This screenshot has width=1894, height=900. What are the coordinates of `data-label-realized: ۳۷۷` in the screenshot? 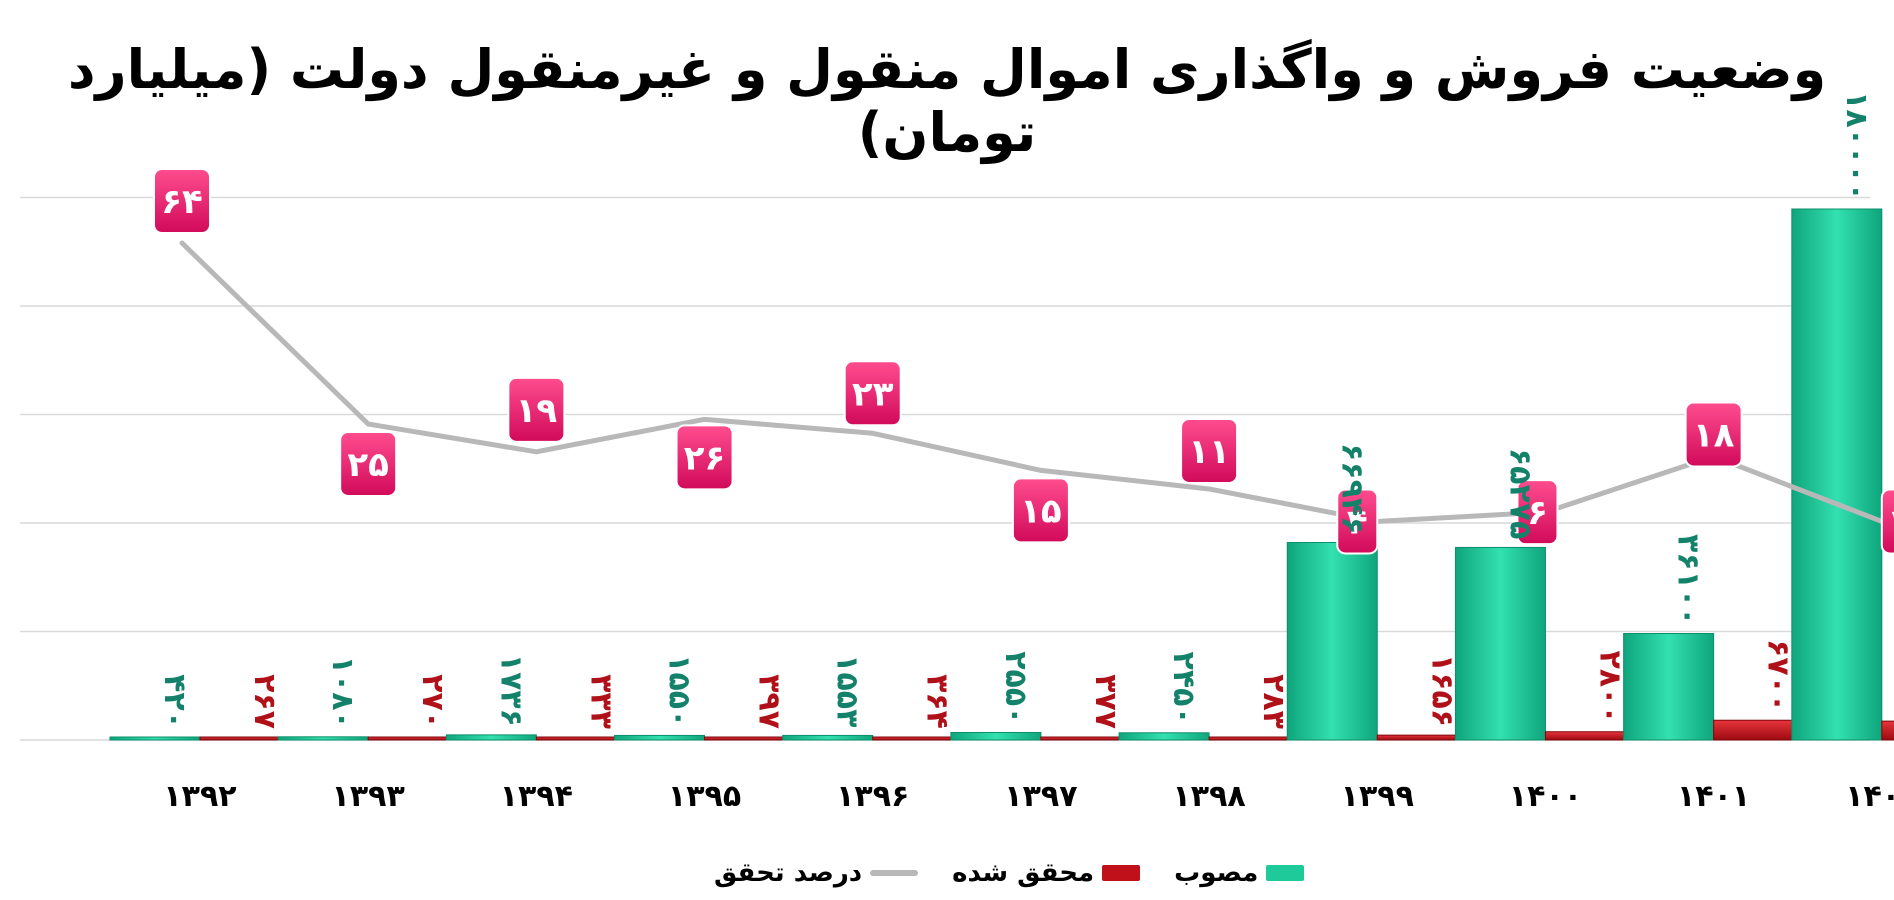 It's located at (1105, 701).